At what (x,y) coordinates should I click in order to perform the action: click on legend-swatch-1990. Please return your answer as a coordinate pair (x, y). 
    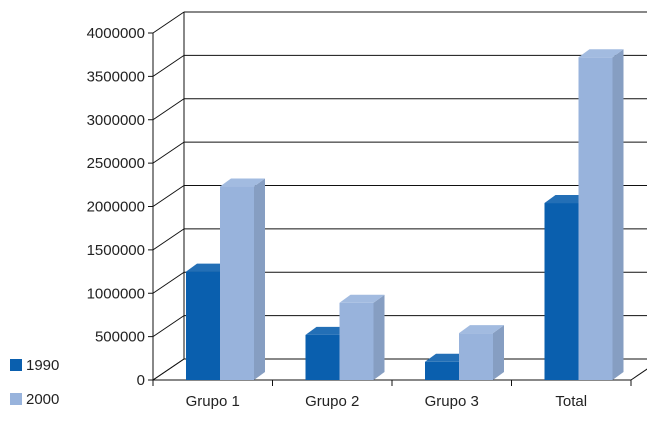
    Looking at the image, I should click on (16, 365).